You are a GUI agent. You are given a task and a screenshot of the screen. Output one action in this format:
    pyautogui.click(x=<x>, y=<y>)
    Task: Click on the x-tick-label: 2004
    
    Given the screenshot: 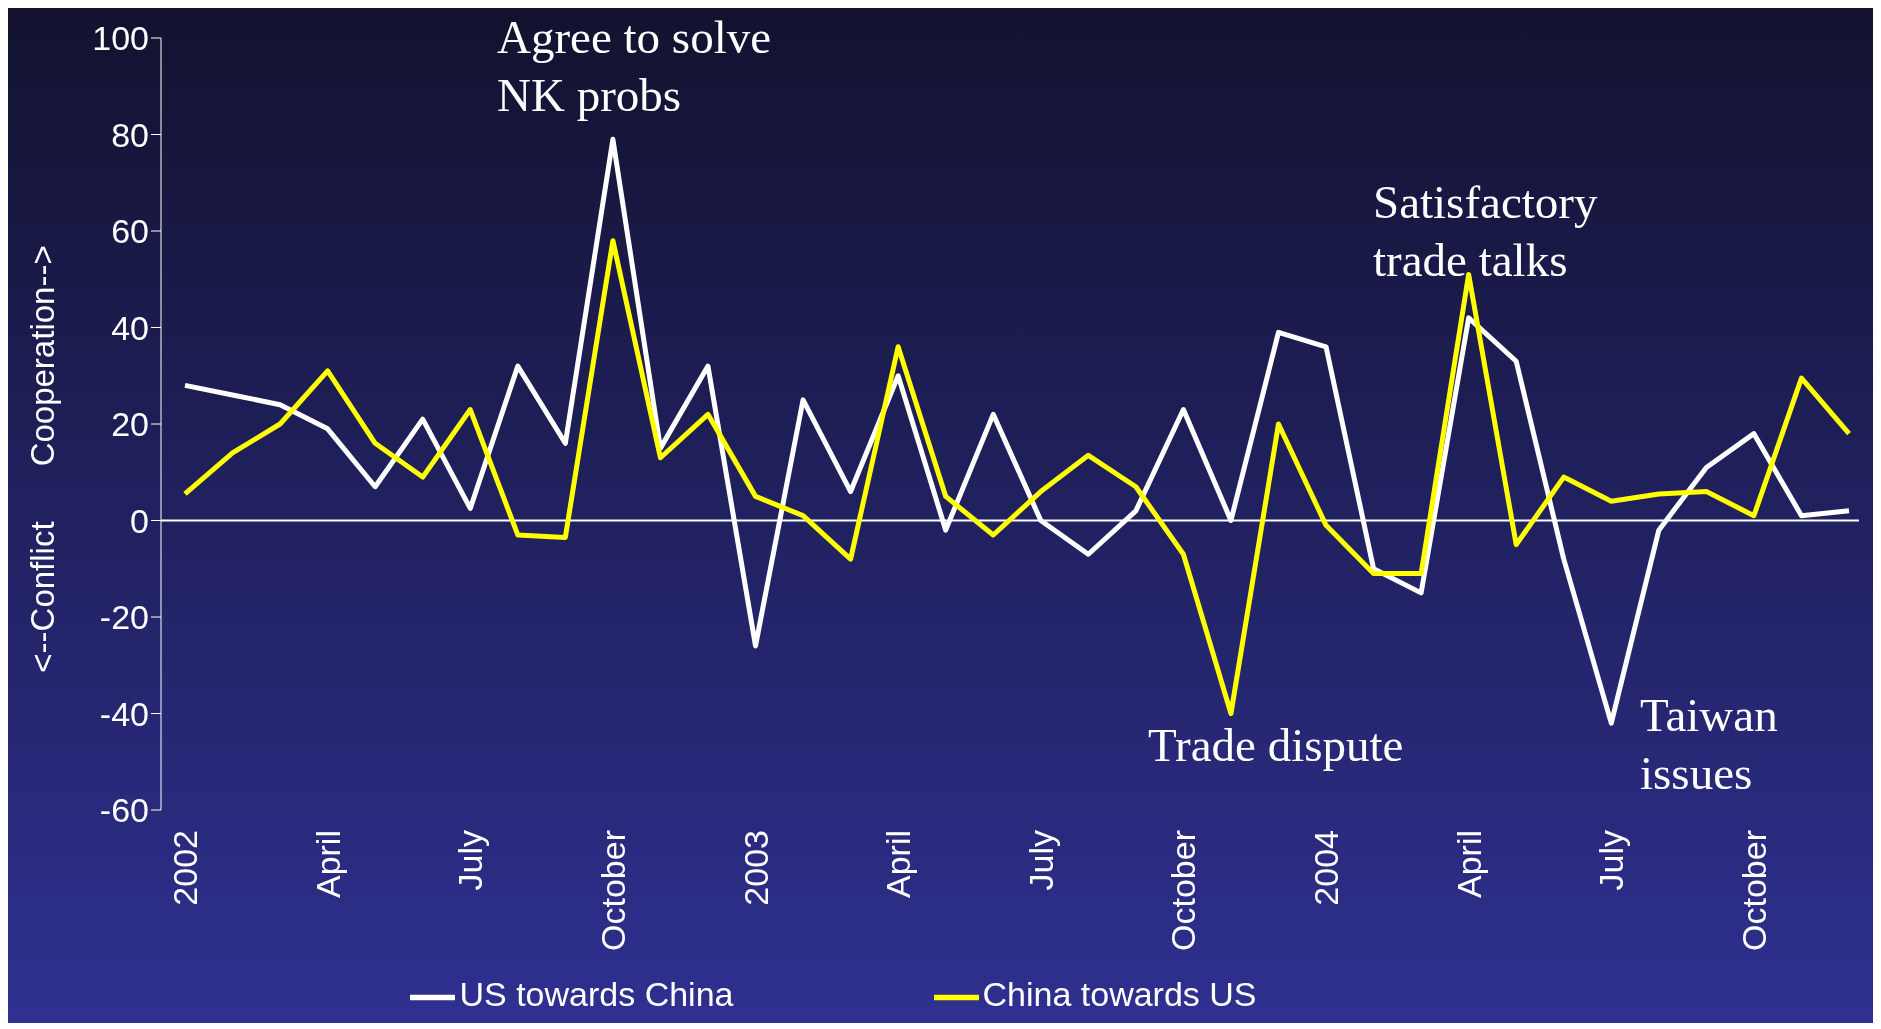 What is the action you would take?
    pyautogui.click(x=1326, y=868)
    